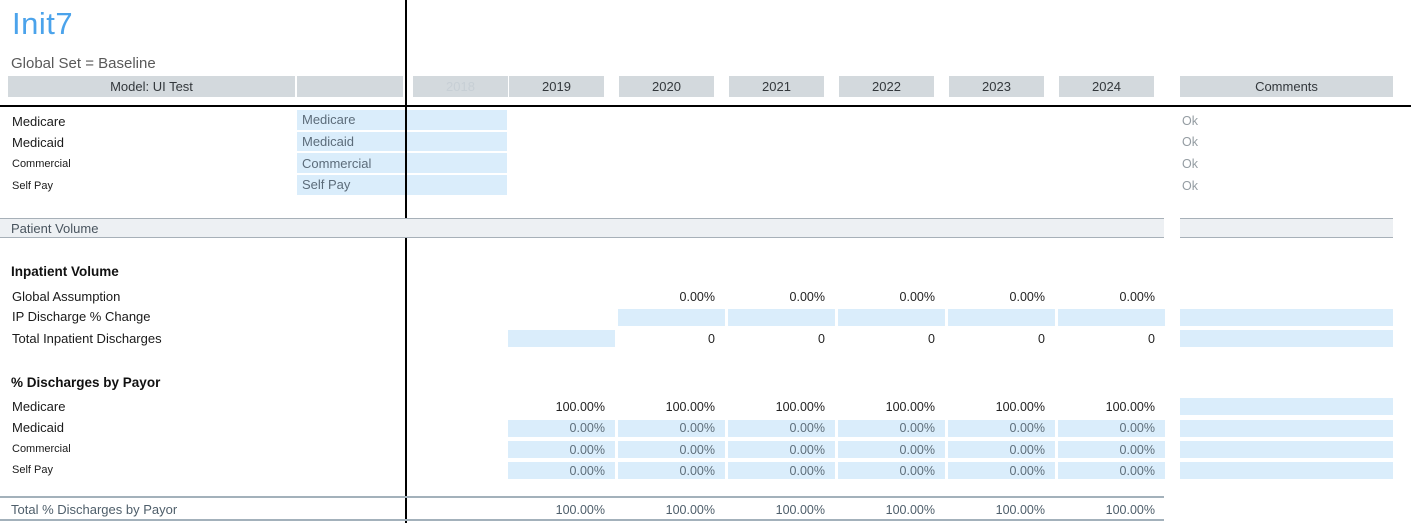  I want to click on payor-mapping-input: Medicaid, so click(351, 141).